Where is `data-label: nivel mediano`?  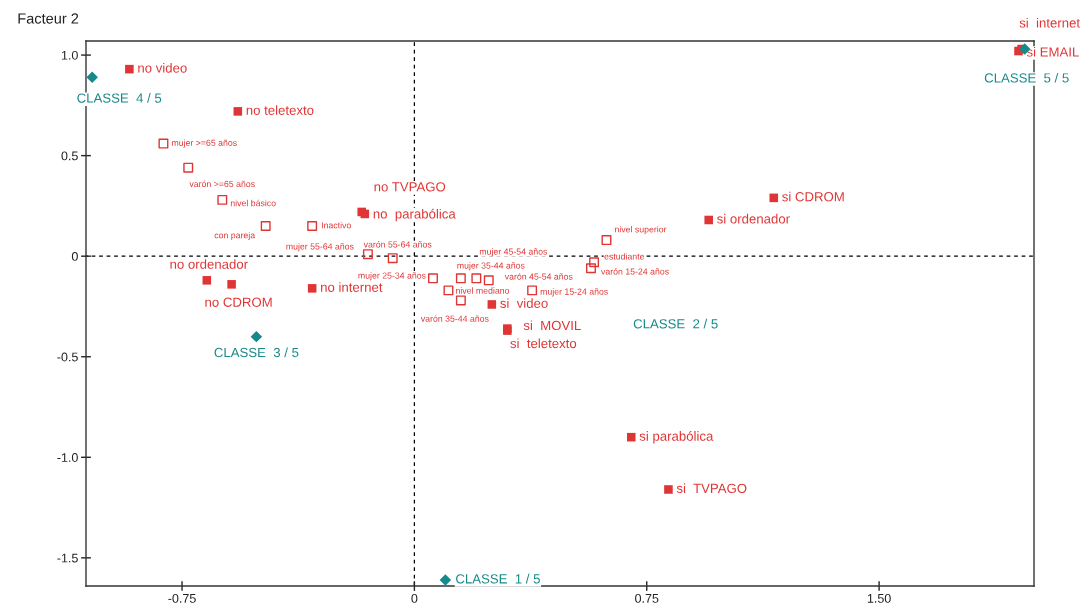
data-label: nivel mediano is located at coordinates (483, 290).